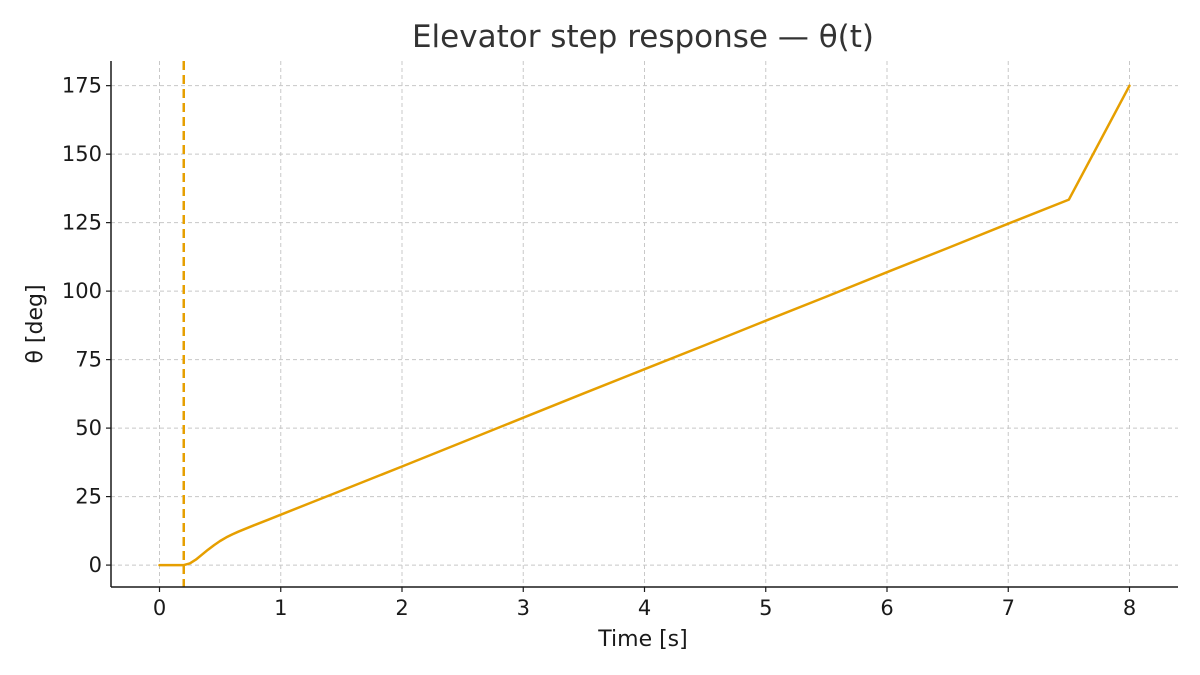 The height and width of the screenshot is (675, 1200). What do you see at coordinates (35, 323) in the screenshot?
I see `y-axis-label: θ [deg]` at bounding box center [35, 323].